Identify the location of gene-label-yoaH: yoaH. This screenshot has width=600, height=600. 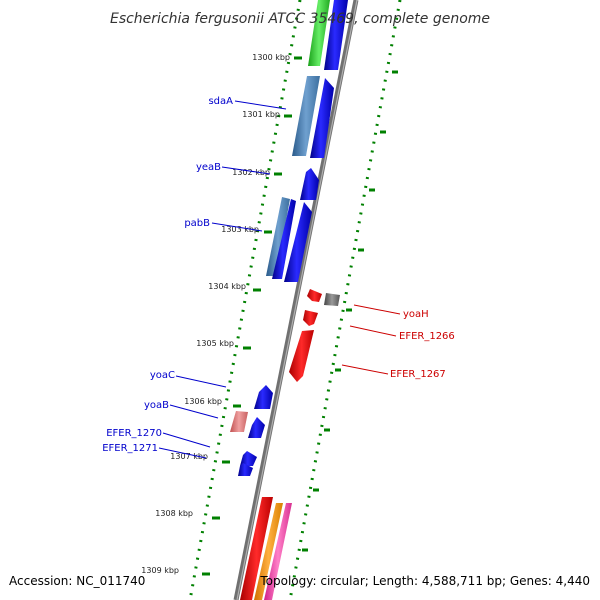
(416, 314).